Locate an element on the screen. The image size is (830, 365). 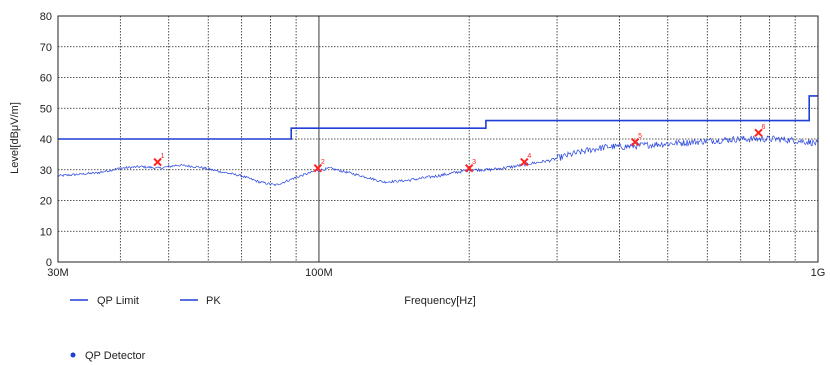
legend-pk-label: PK is located at coordinates (213, 301).